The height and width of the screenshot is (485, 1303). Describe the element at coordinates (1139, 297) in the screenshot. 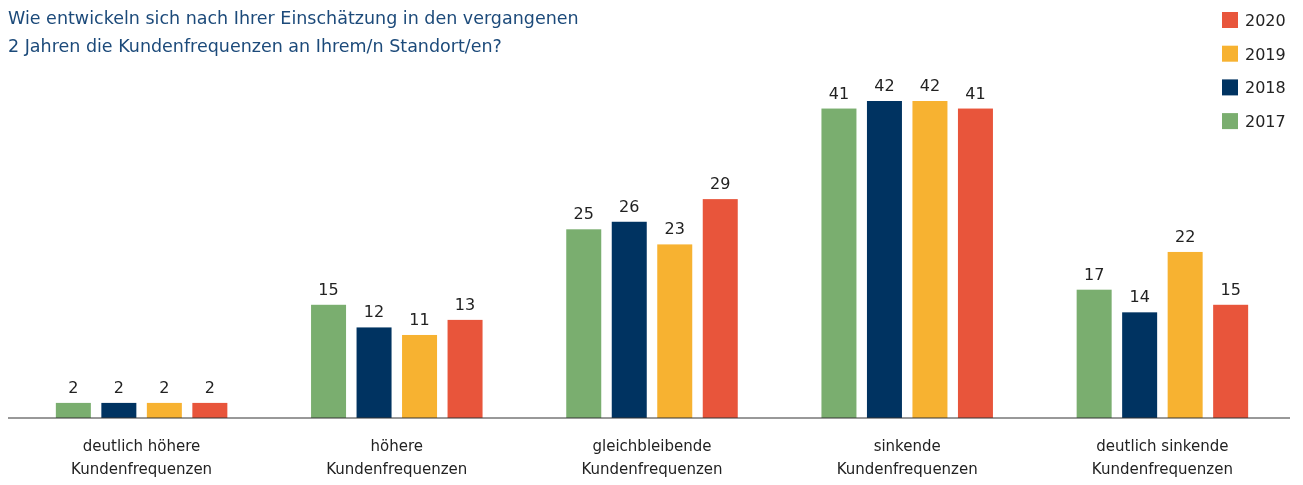

I see `data-label: 14` at that location.